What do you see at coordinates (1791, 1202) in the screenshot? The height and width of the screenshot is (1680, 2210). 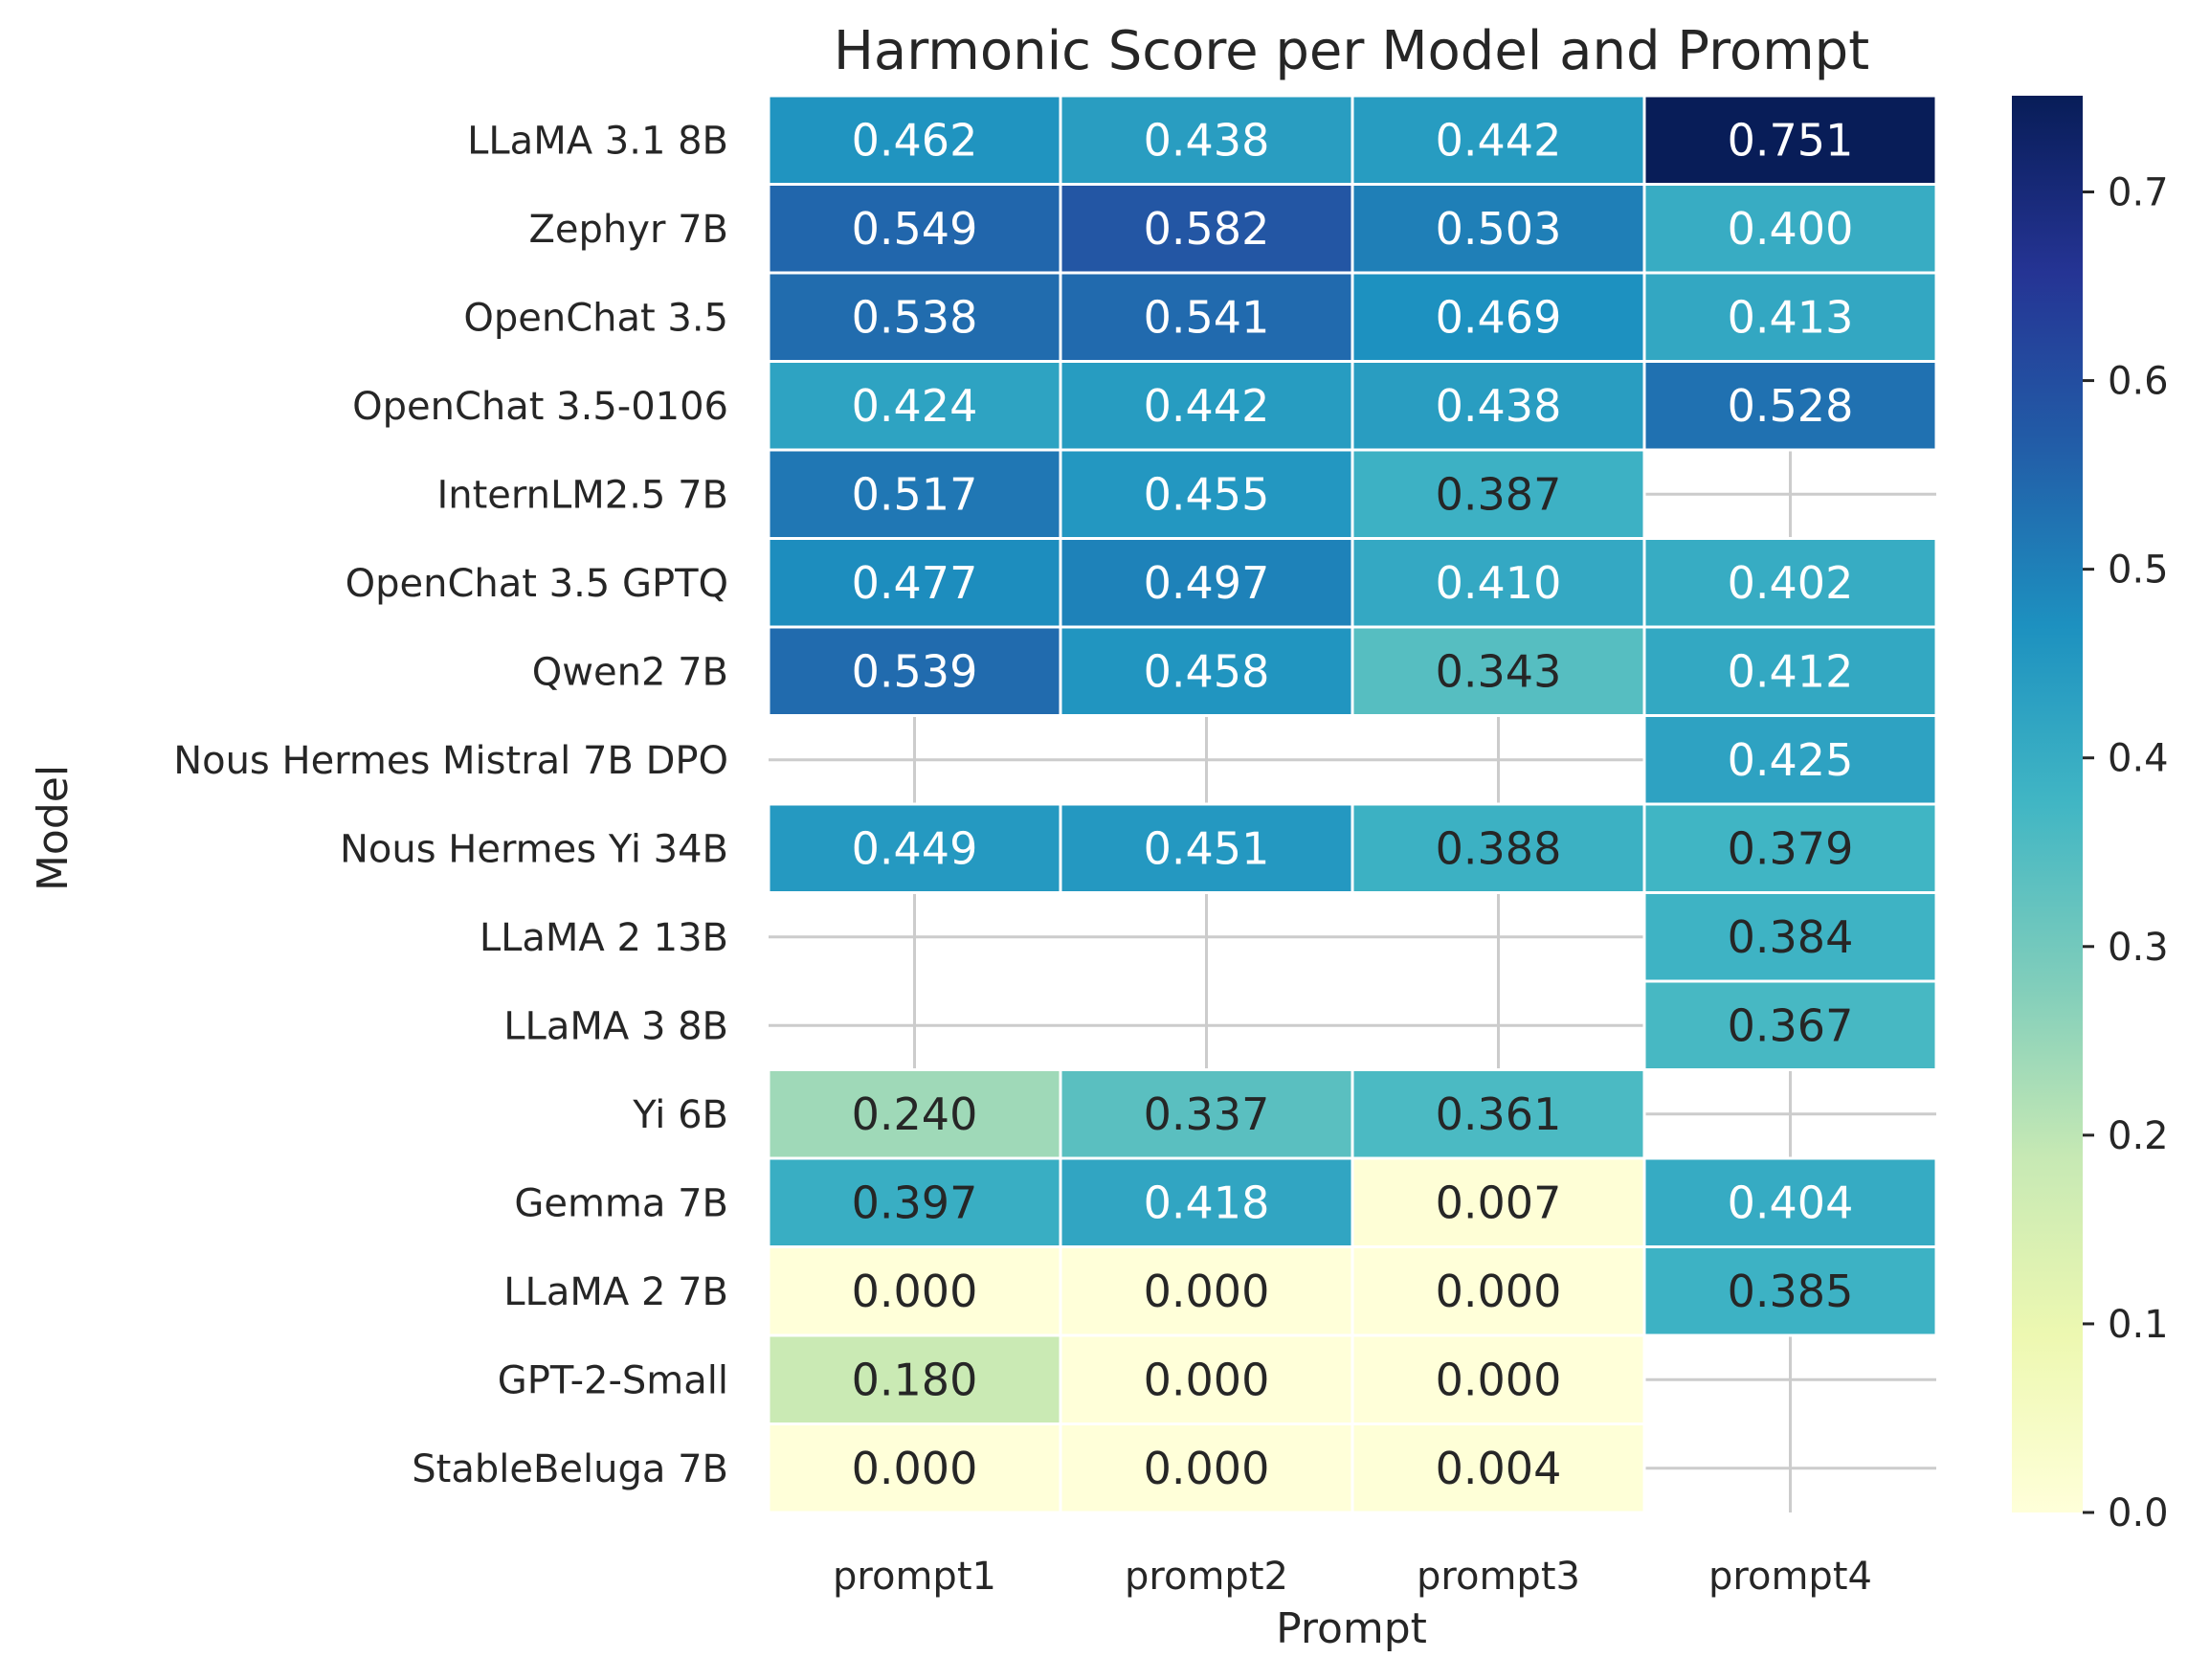 I see `cell-value-label: 0.404` at bounding box center [1791, 1202].